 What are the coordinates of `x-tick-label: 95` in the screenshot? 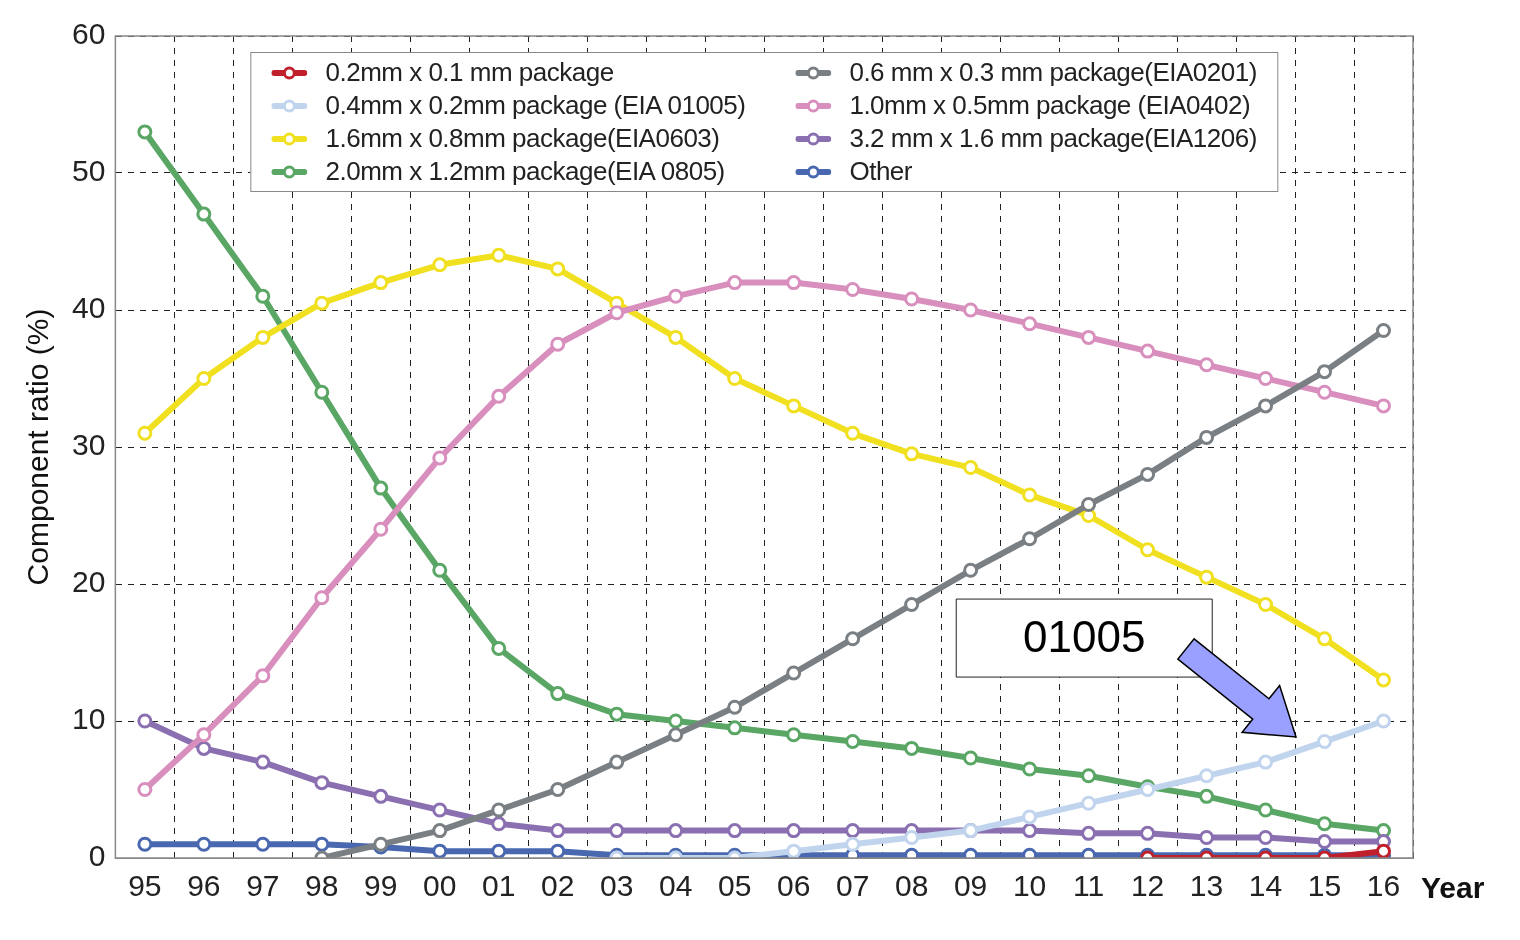 It's located at (145, 886).